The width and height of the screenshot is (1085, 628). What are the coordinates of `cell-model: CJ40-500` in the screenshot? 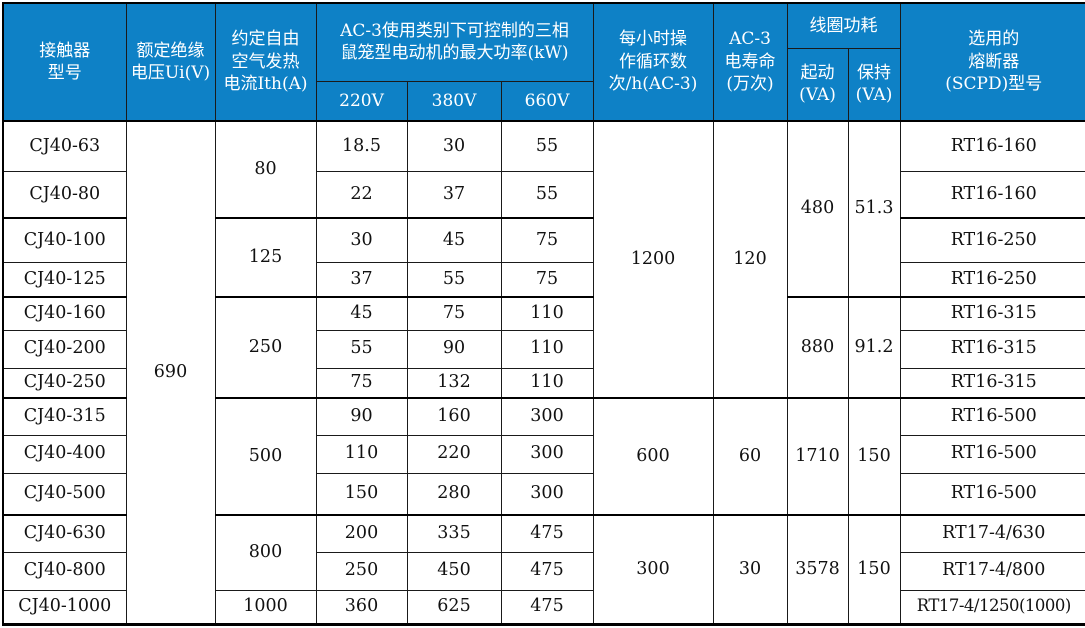 It's located at (64, 494).